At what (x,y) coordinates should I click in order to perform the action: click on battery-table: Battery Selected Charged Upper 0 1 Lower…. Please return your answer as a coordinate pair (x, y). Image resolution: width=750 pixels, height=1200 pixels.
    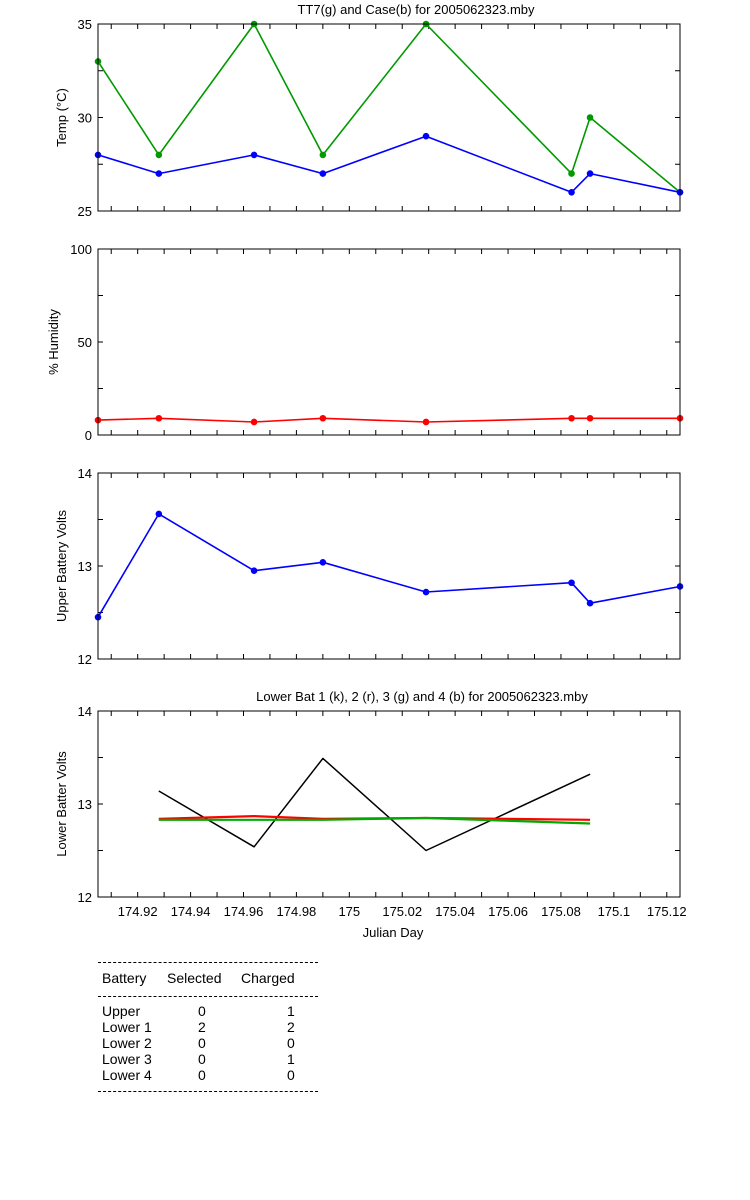
    Looking at the image, I should click on (208, 1027).